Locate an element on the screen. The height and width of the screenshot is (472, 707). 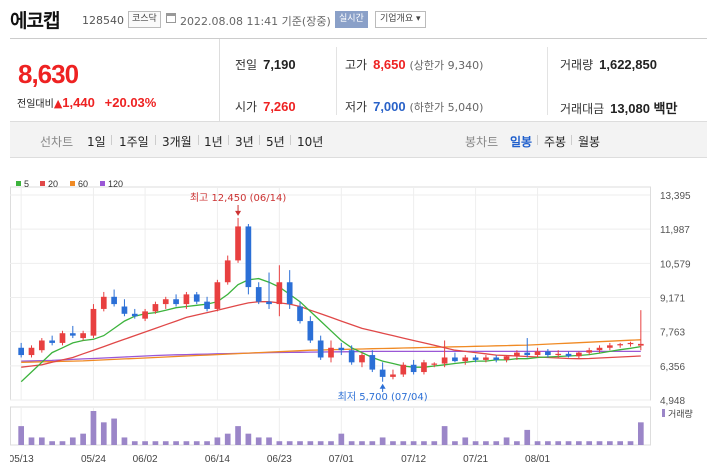
period-1d: 1일 is located at coordinates (96, 142).